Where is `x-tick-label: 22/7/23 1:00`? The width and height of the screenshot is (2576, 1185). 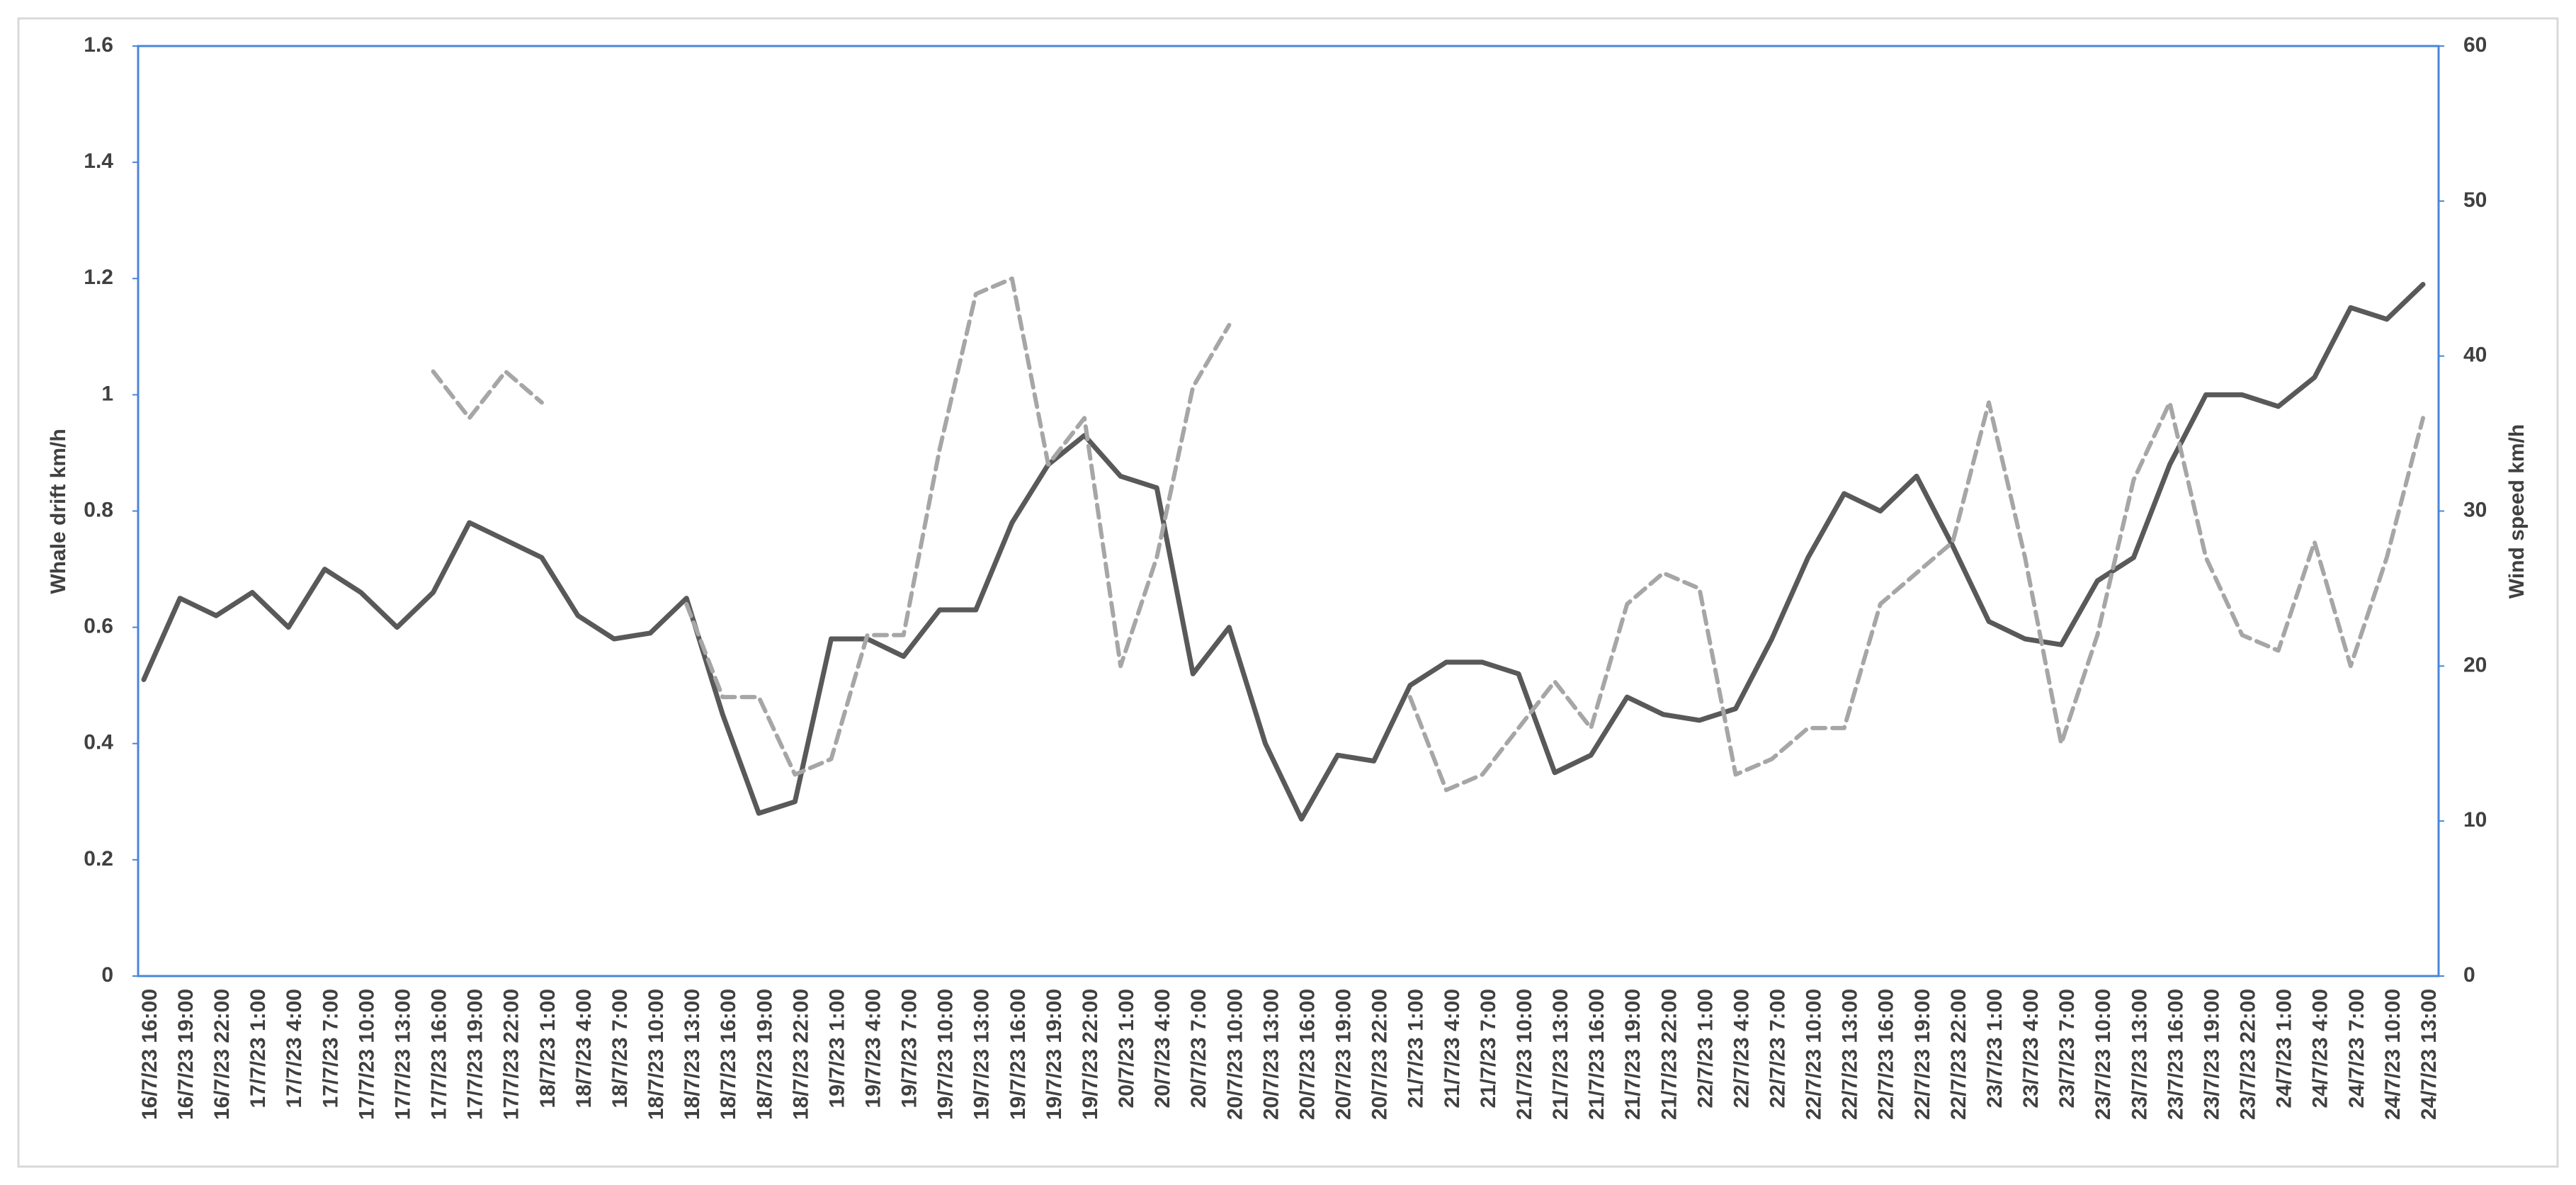
x-tick-label: 22/7/23 1:00 is located at coordinates (1705, 1048).